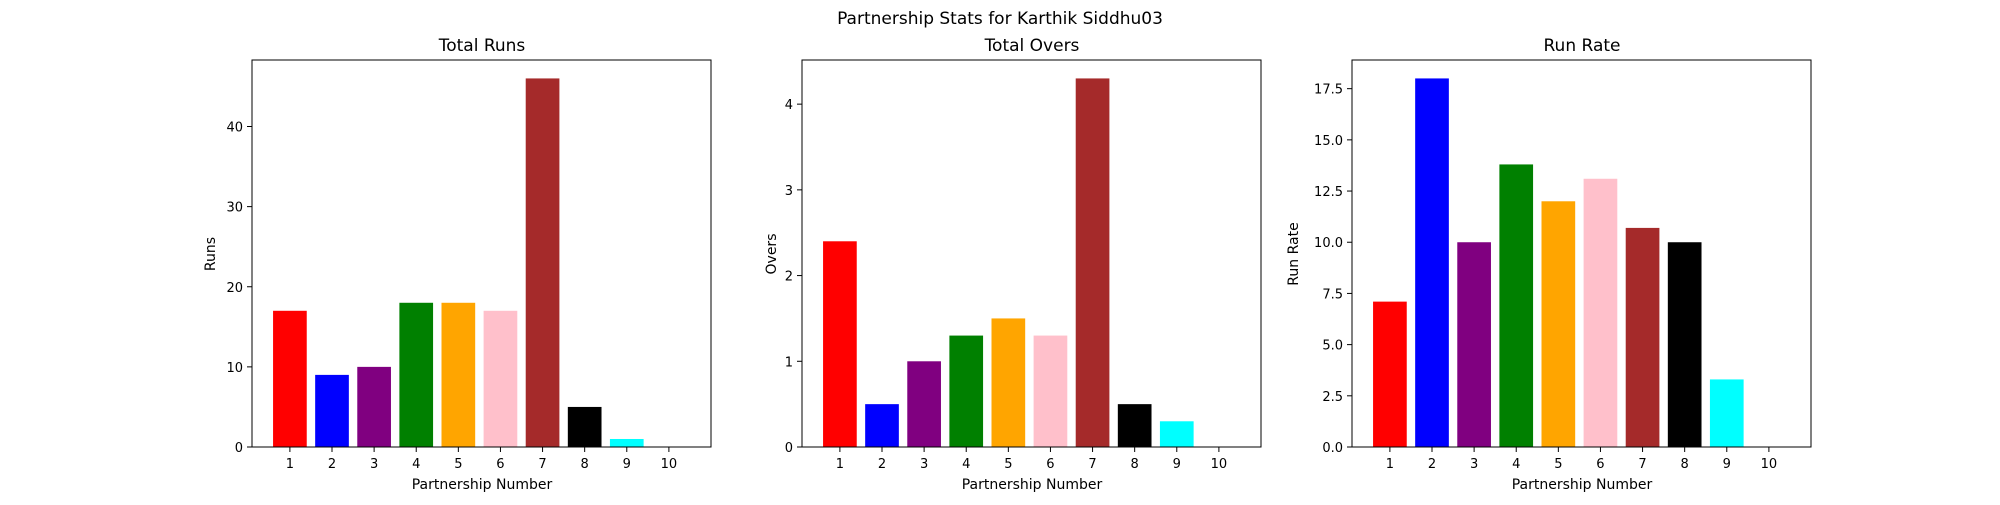  What do you see at coordinates (789, 277) in the screenshot?
I see `y-tick-label: 2` at bounding box center [789, 277].